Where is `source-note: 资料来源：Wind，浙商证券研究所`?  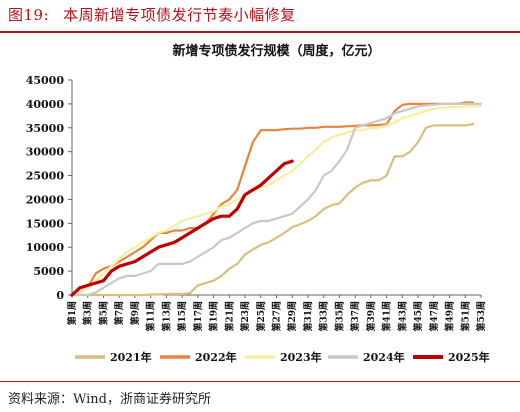
source-note: 资料来源：Wind，浙商证券研究所 is located at coordinates (109, 399).